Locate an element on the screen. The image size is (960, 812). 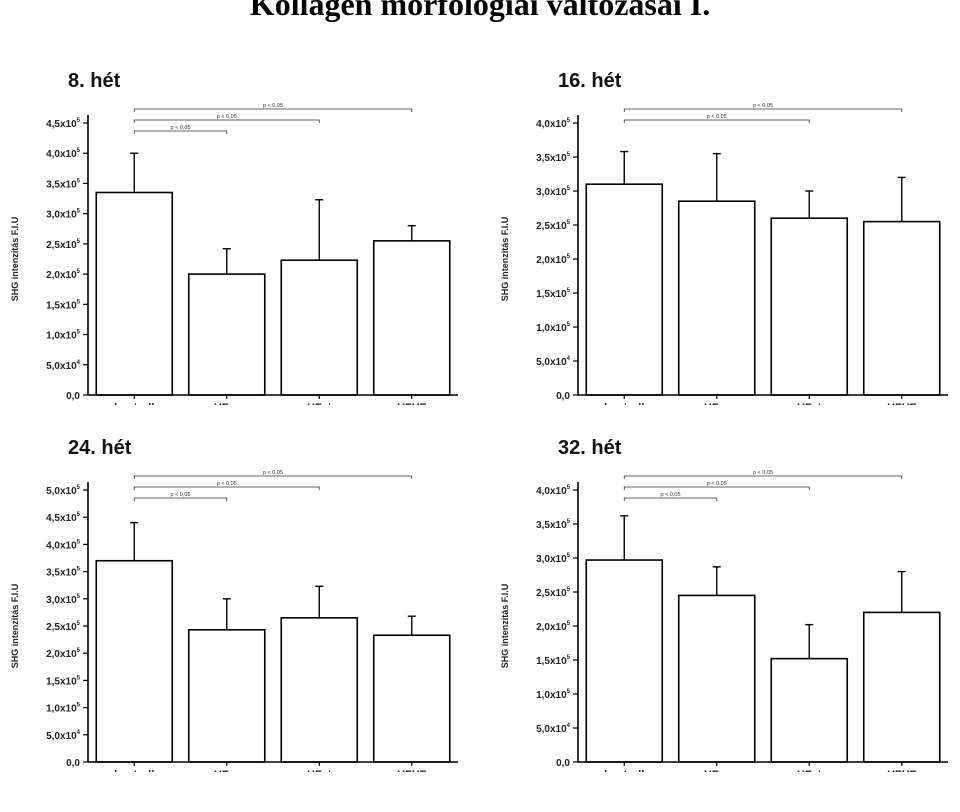
main-title: Kollagén morfológiai változásai I. is located at coordinates (480, 11).